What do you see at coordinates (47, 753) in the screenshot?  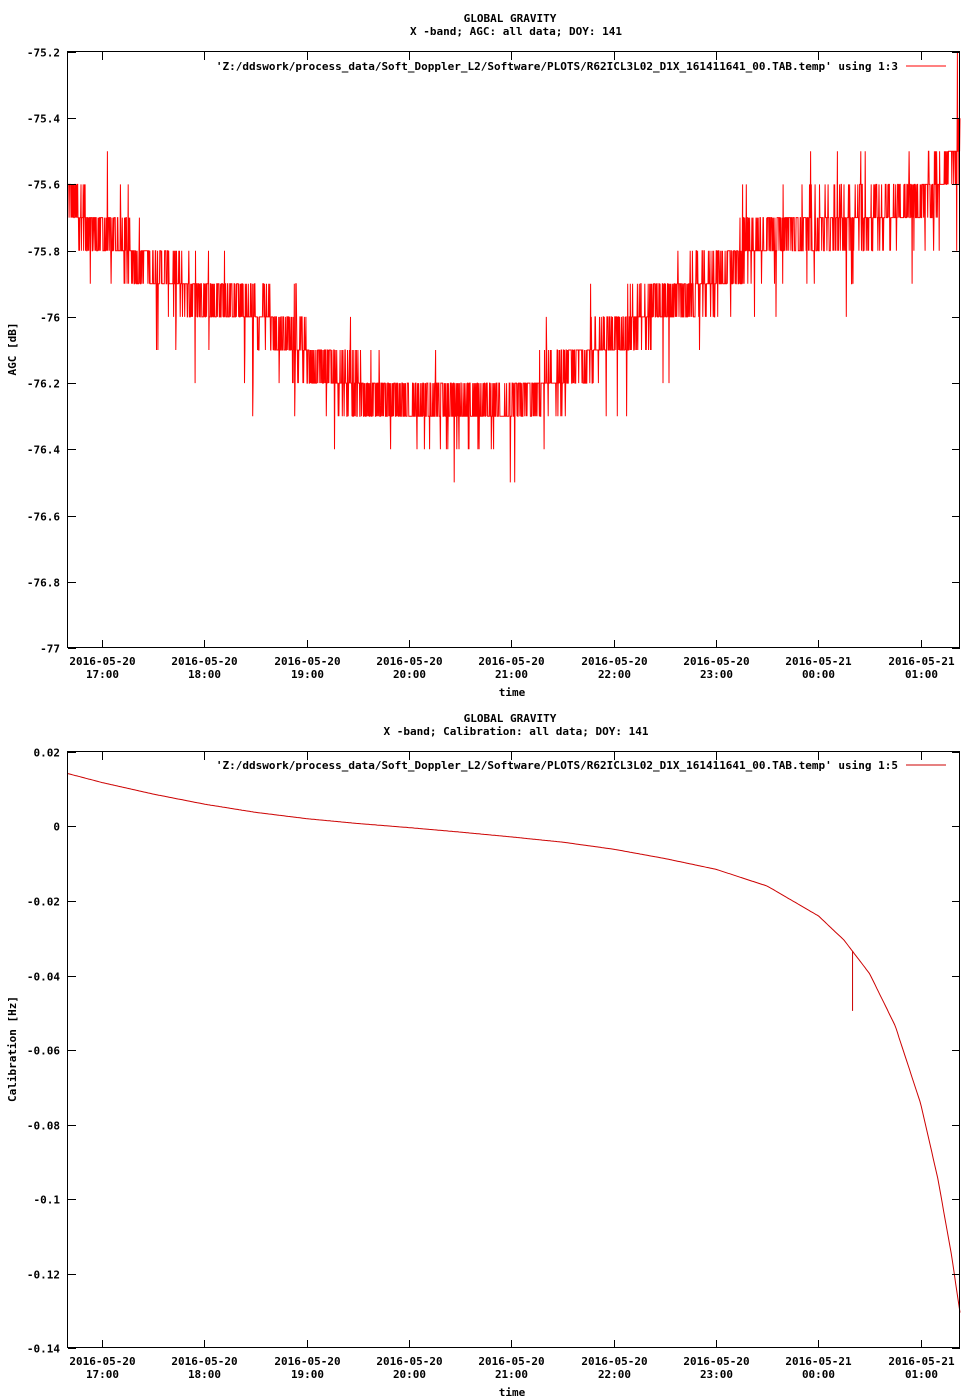 I see `y-tick-label: 0.02` at bounding box center [47, 753].